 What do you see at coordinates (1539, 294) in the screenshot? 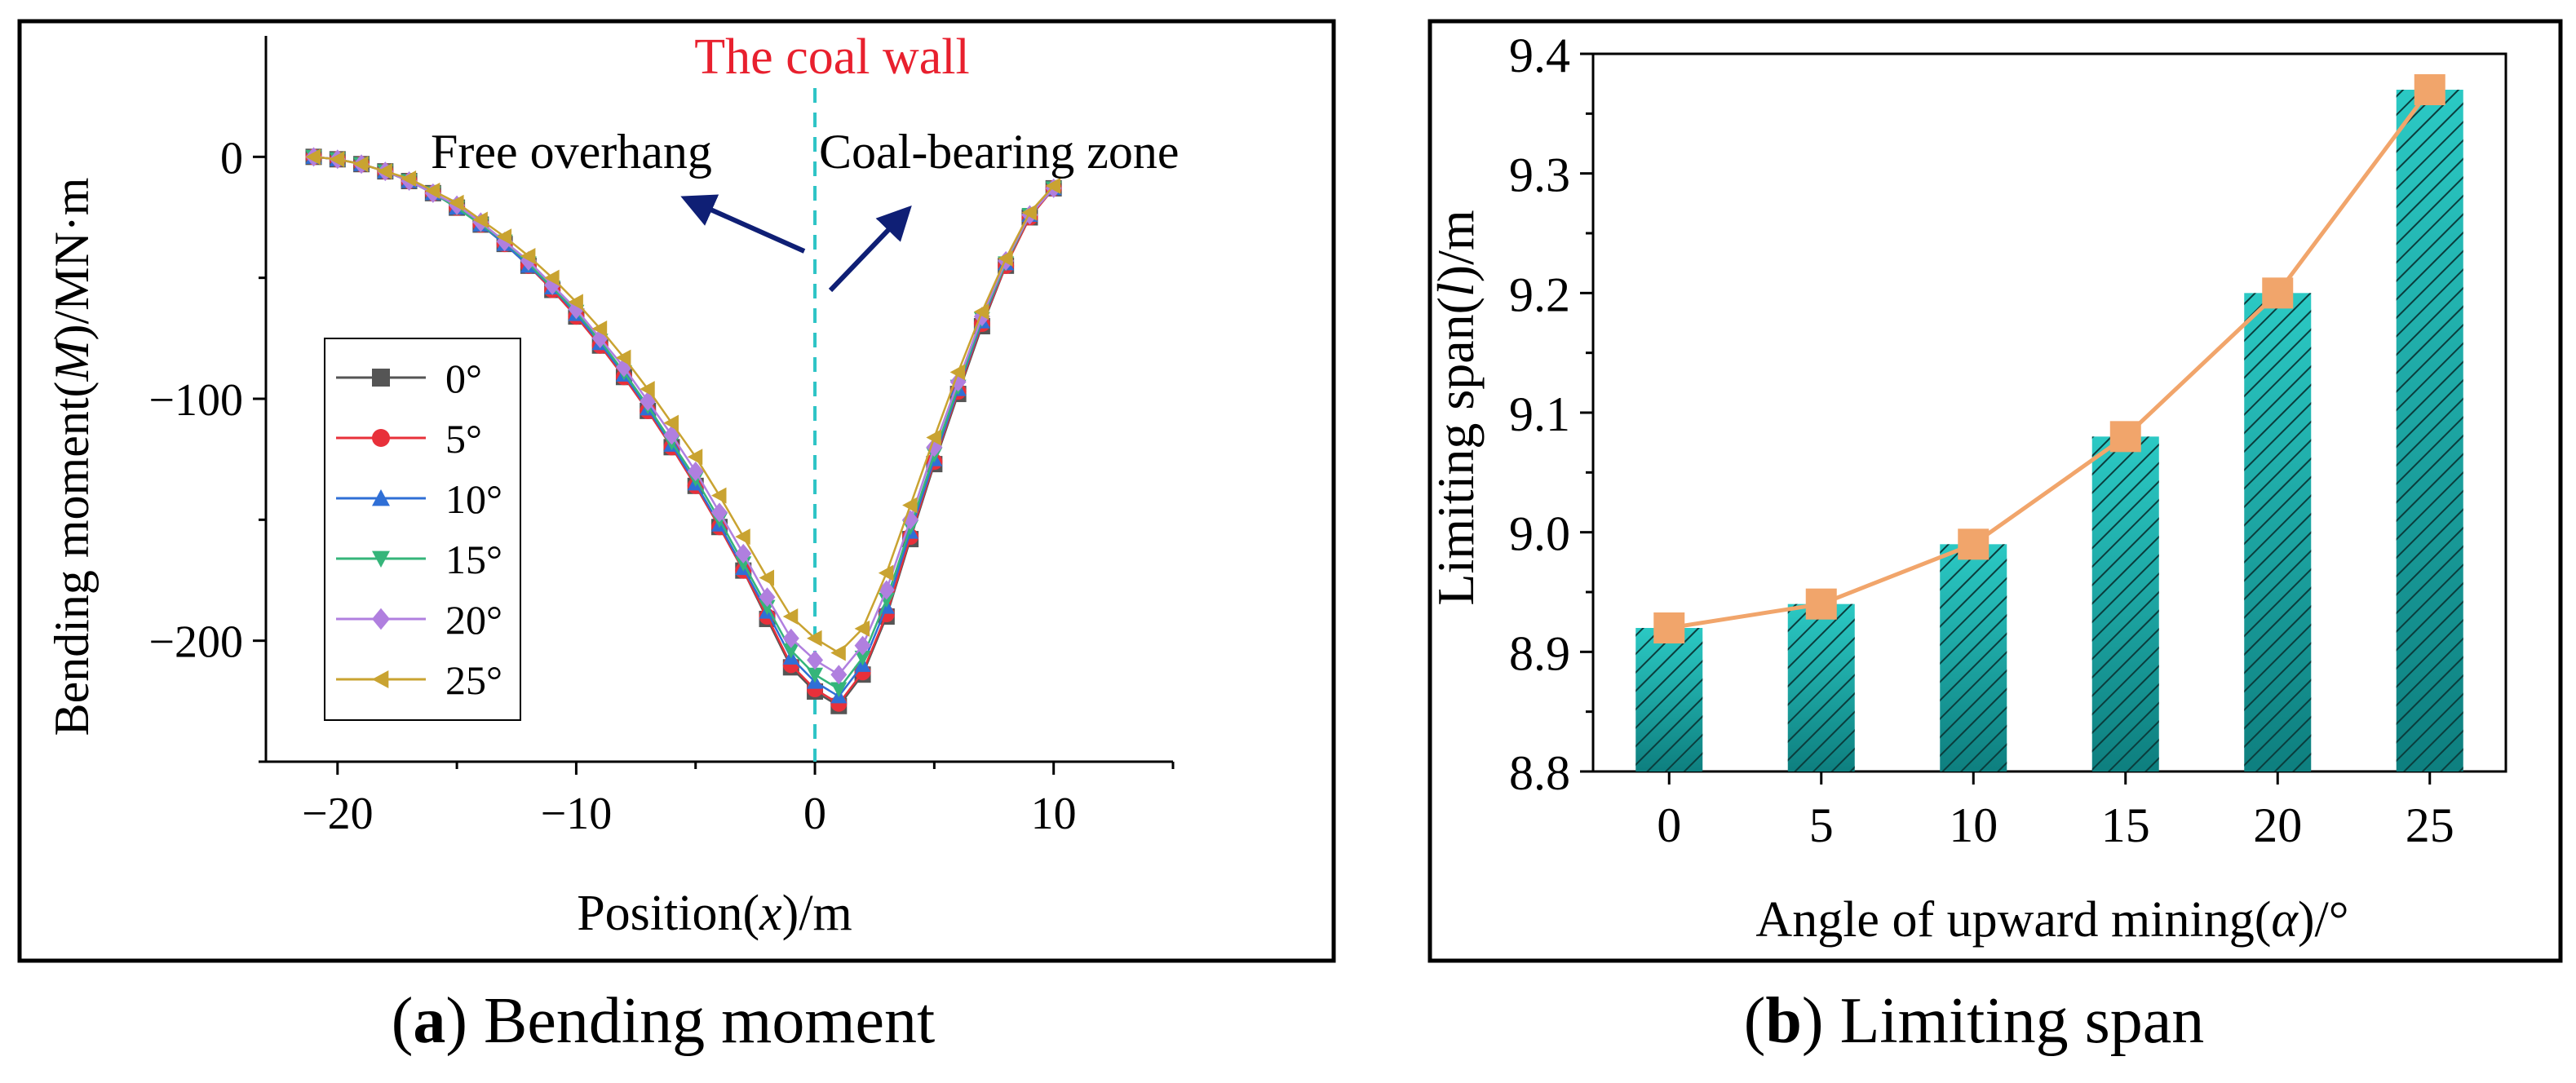
I see `y-tick-label: 9.2` at bounding box center [1539, 294].